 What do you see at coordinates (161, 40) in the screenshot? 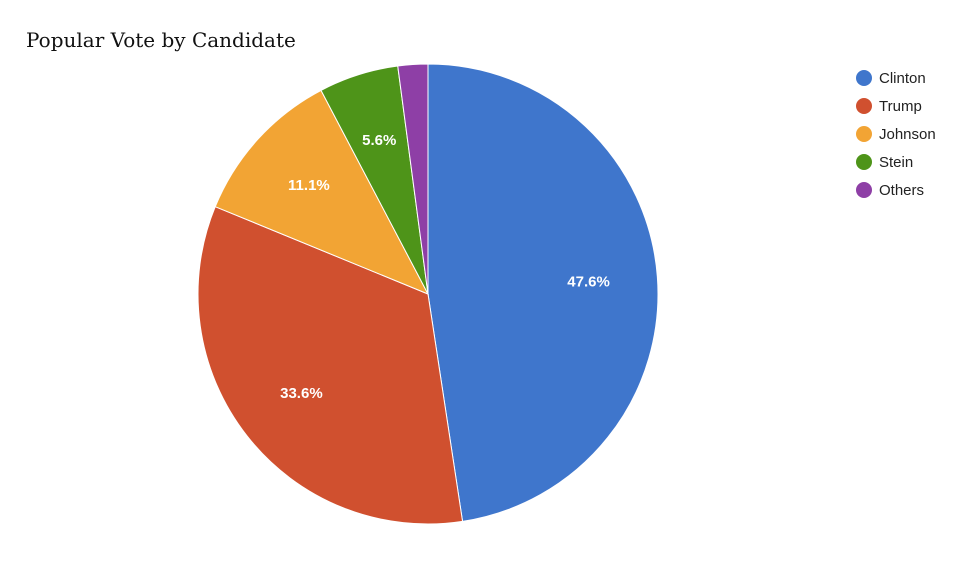
I see `chart-title: Popular Vote by Candidate` at bounding box center [161, 40].